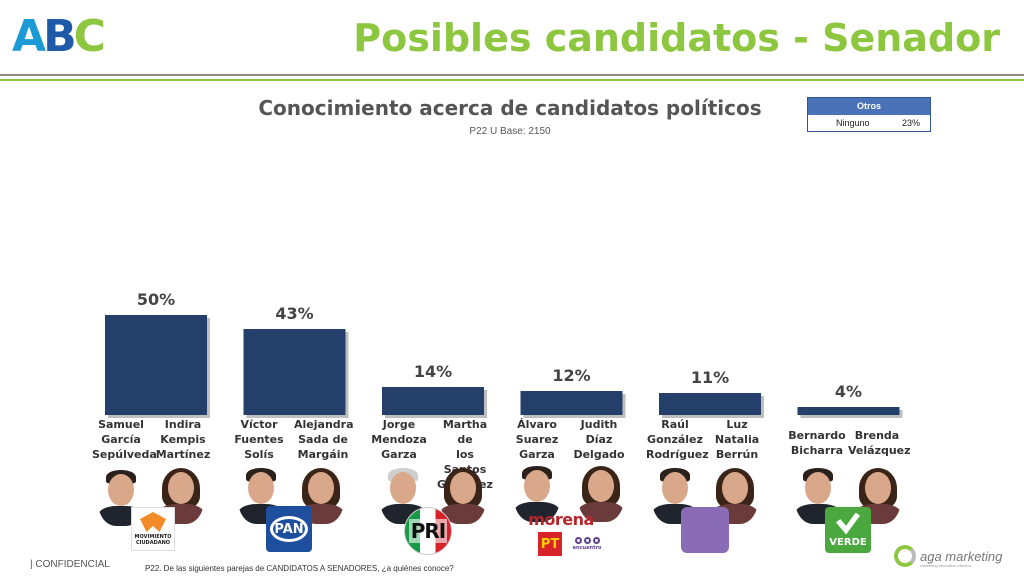 The height and width of the screenshot is (579, 1024). What do you see at coordinates (70, 564) in the screenshot?
I see `confidential-label: | CONFIDENCIAL` at bounding box center [70, 564].